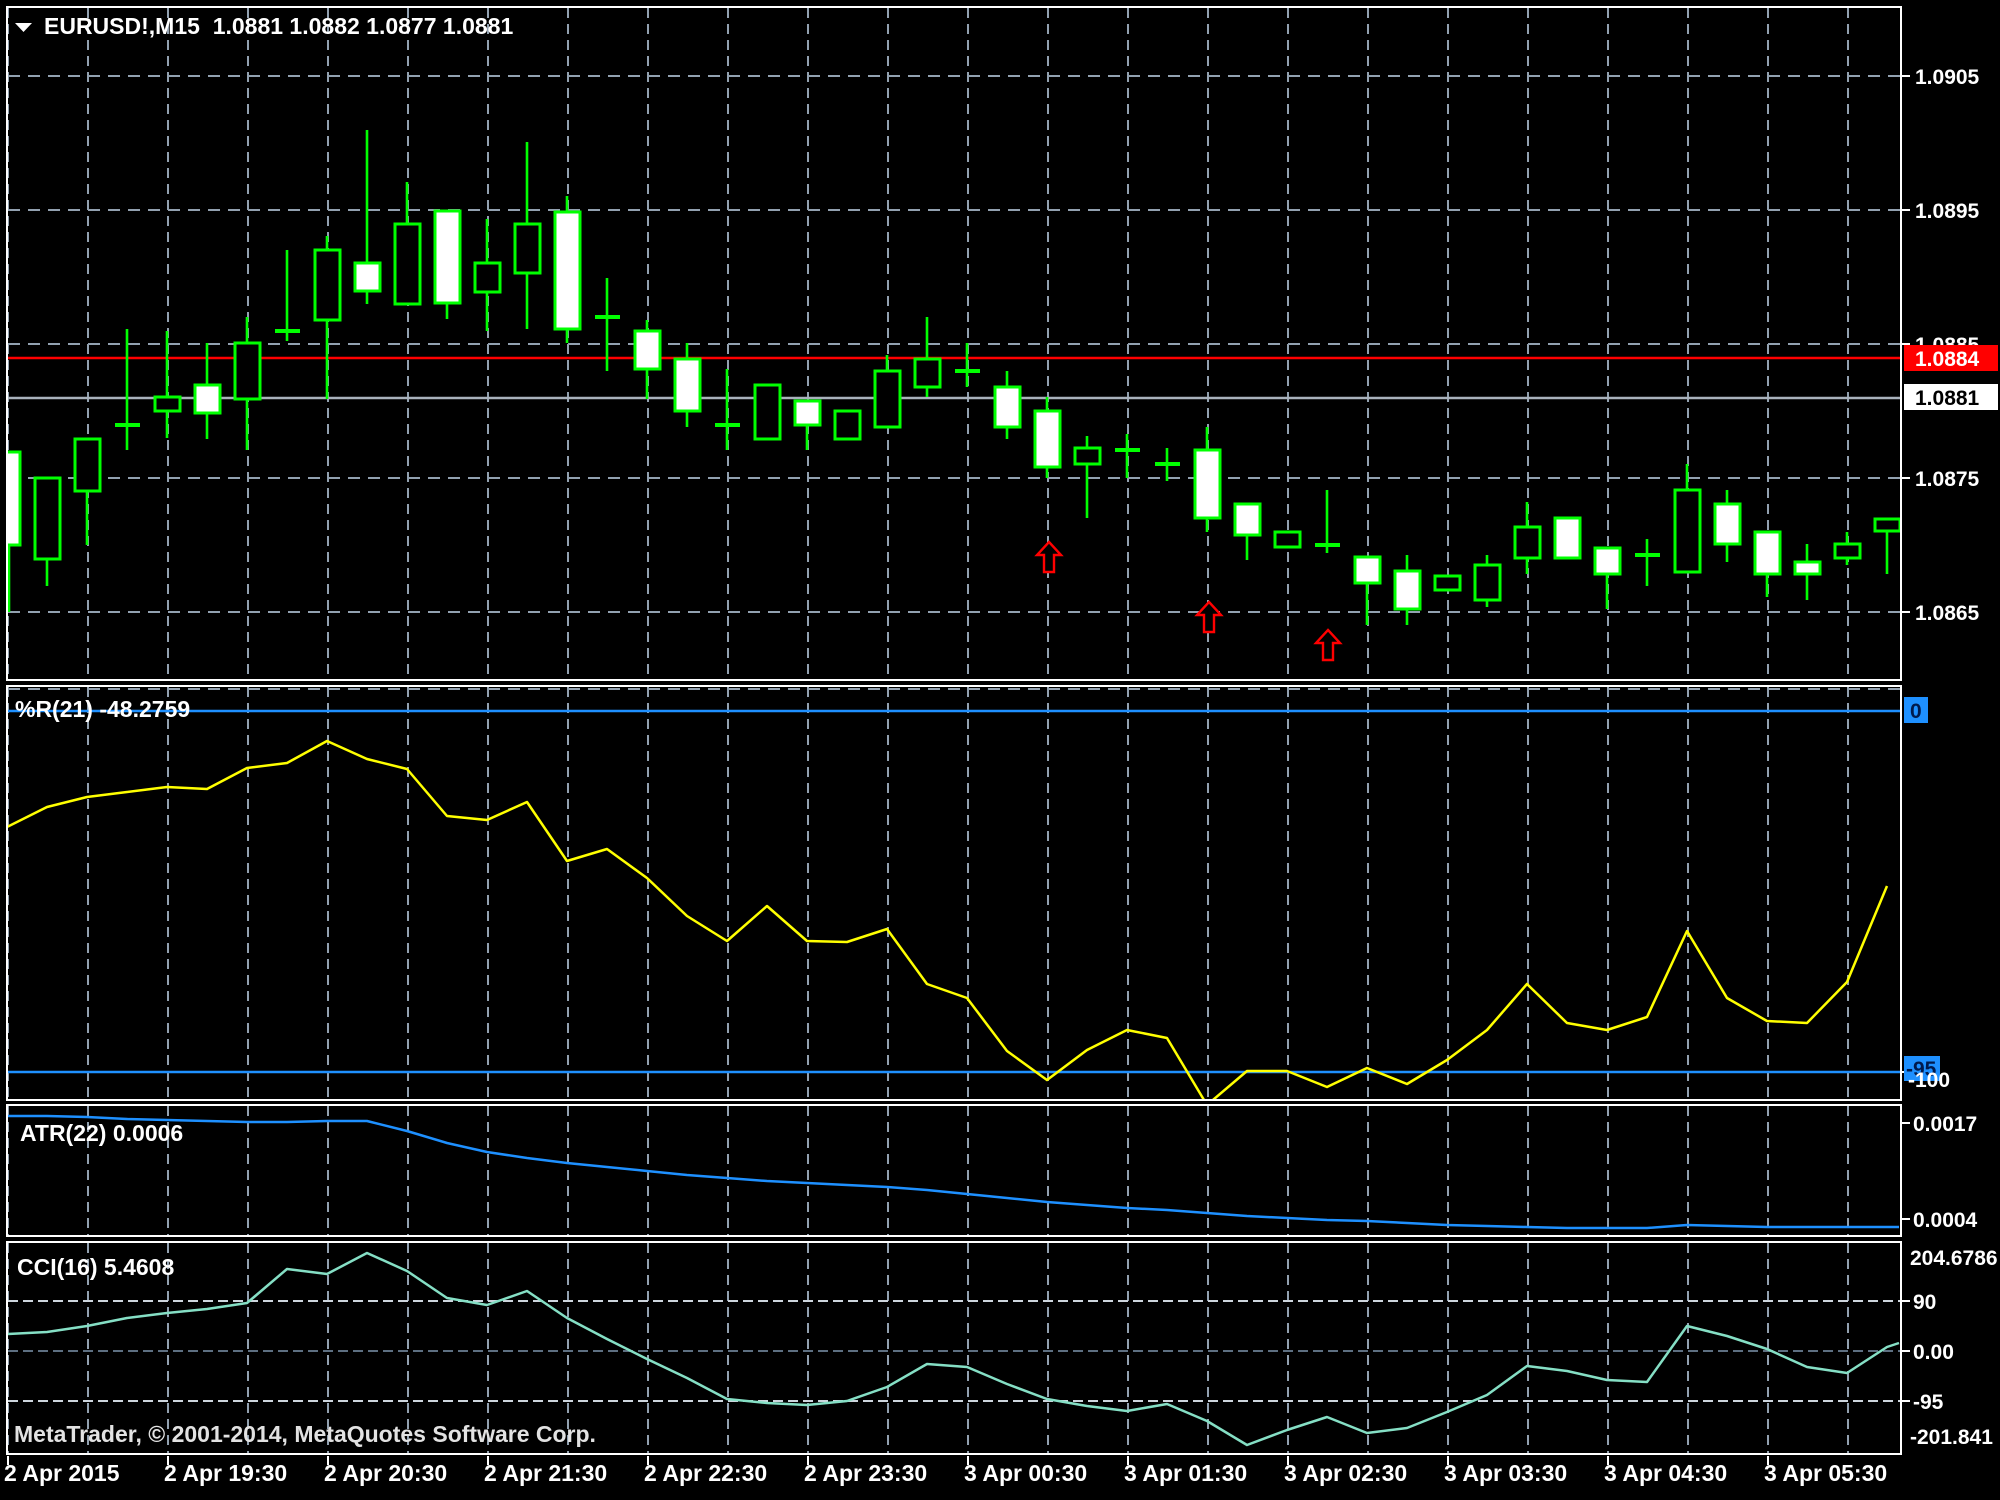 Image resolution: width=2000 pixels, height=1500 pixels. I want to click on svg-text: 3 Apr 00:30, so click(1025, 1473).